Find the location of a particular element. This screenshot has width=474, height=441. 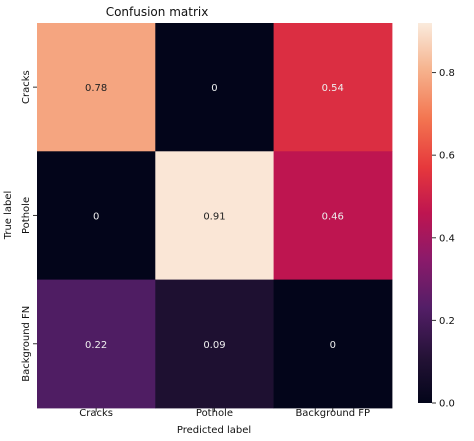

x-axis-label: Predicted label is located at coordinates (214, 430).